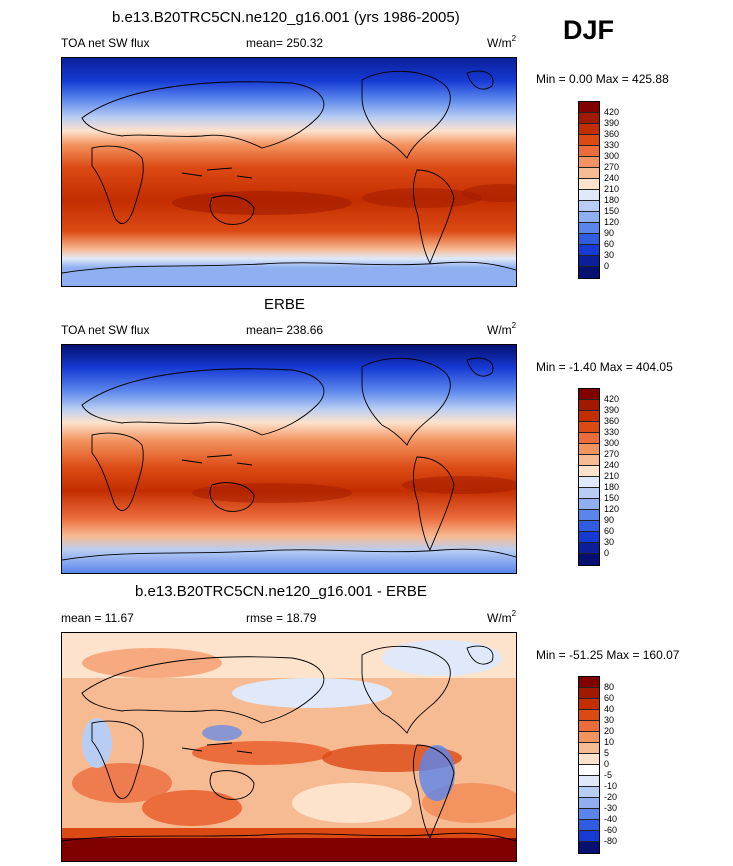 The width and height of the screenshot is (733, 866). I want to click on colorbar-tick-label: -60, so click(611, 830).